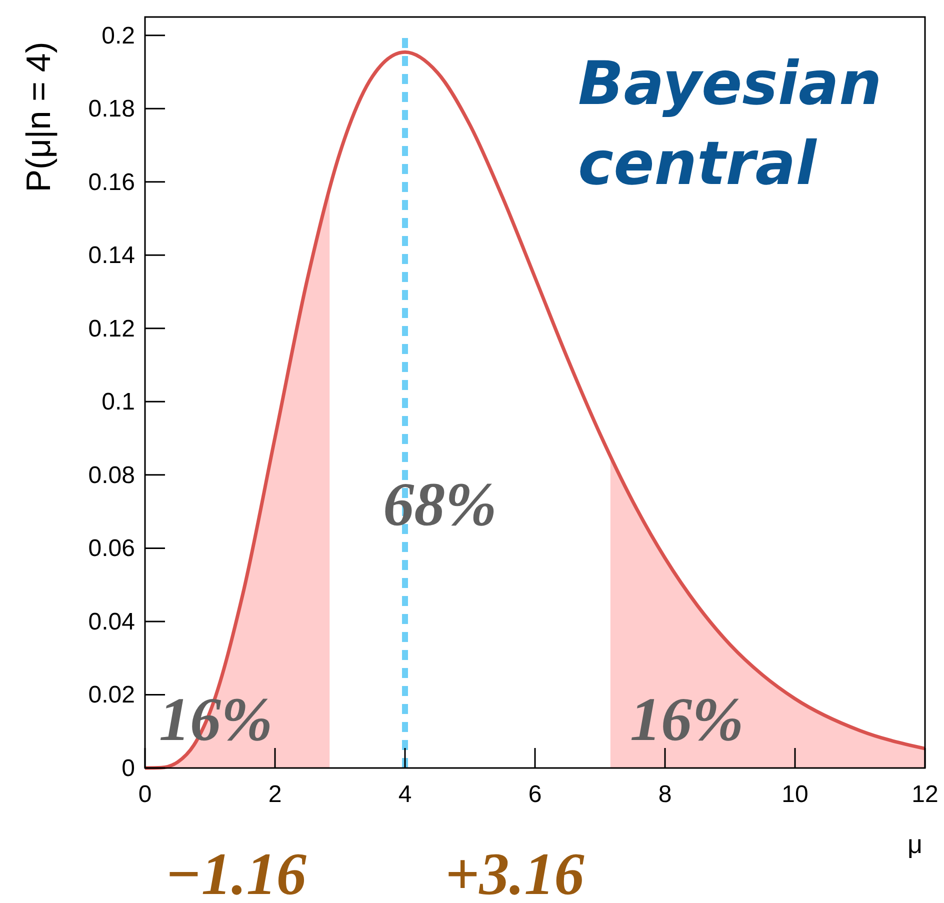  What do you see at coordinates (440, 505) in the screenshot?
I see `annotation: 68%` at bounding box center [440, 505].